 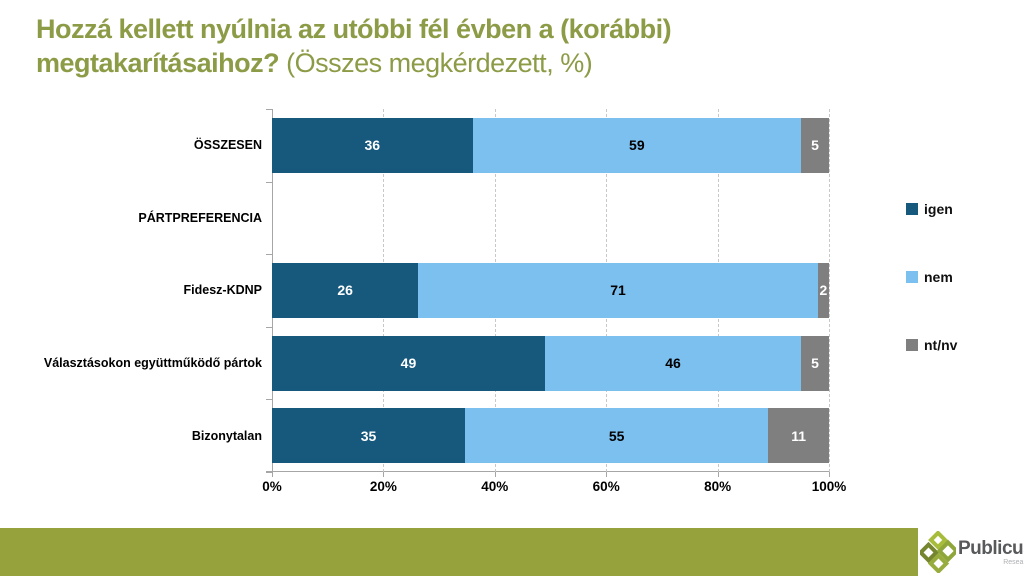 I want to click on legend-item-igen: igen, so click(x=931, y=209).